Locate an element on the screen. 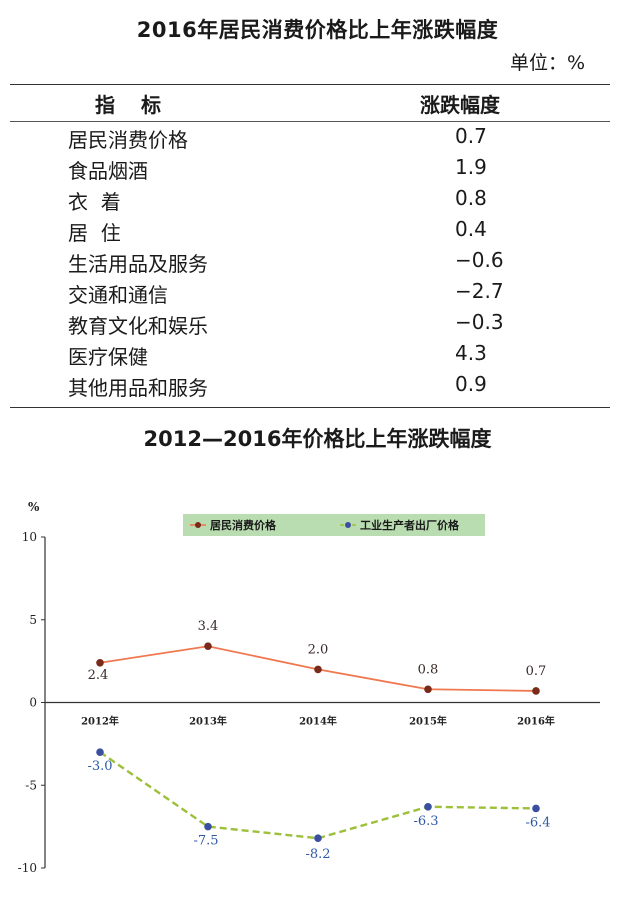  table-row: 教育文化和娱乐 −0.3 is located at coordinates (317, 322).